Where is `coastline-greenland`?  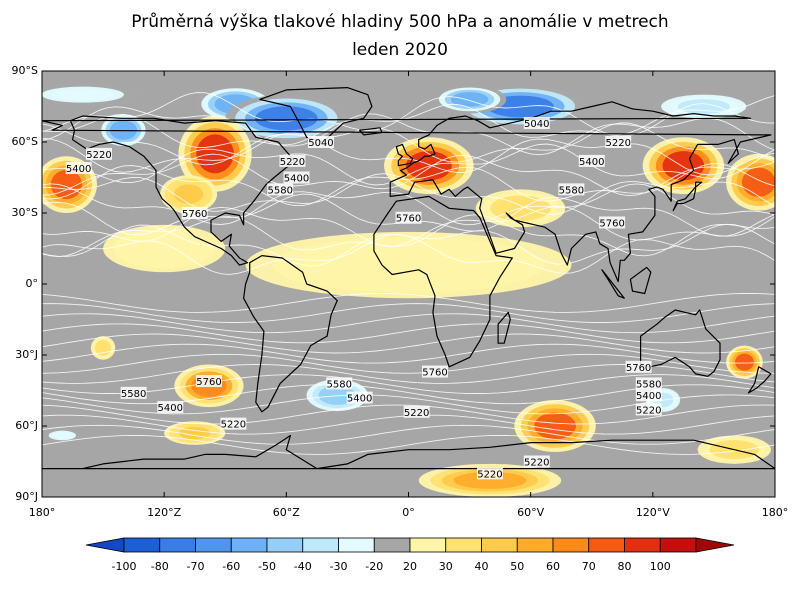 coastline-greenland is located at coordinates (316, 114).